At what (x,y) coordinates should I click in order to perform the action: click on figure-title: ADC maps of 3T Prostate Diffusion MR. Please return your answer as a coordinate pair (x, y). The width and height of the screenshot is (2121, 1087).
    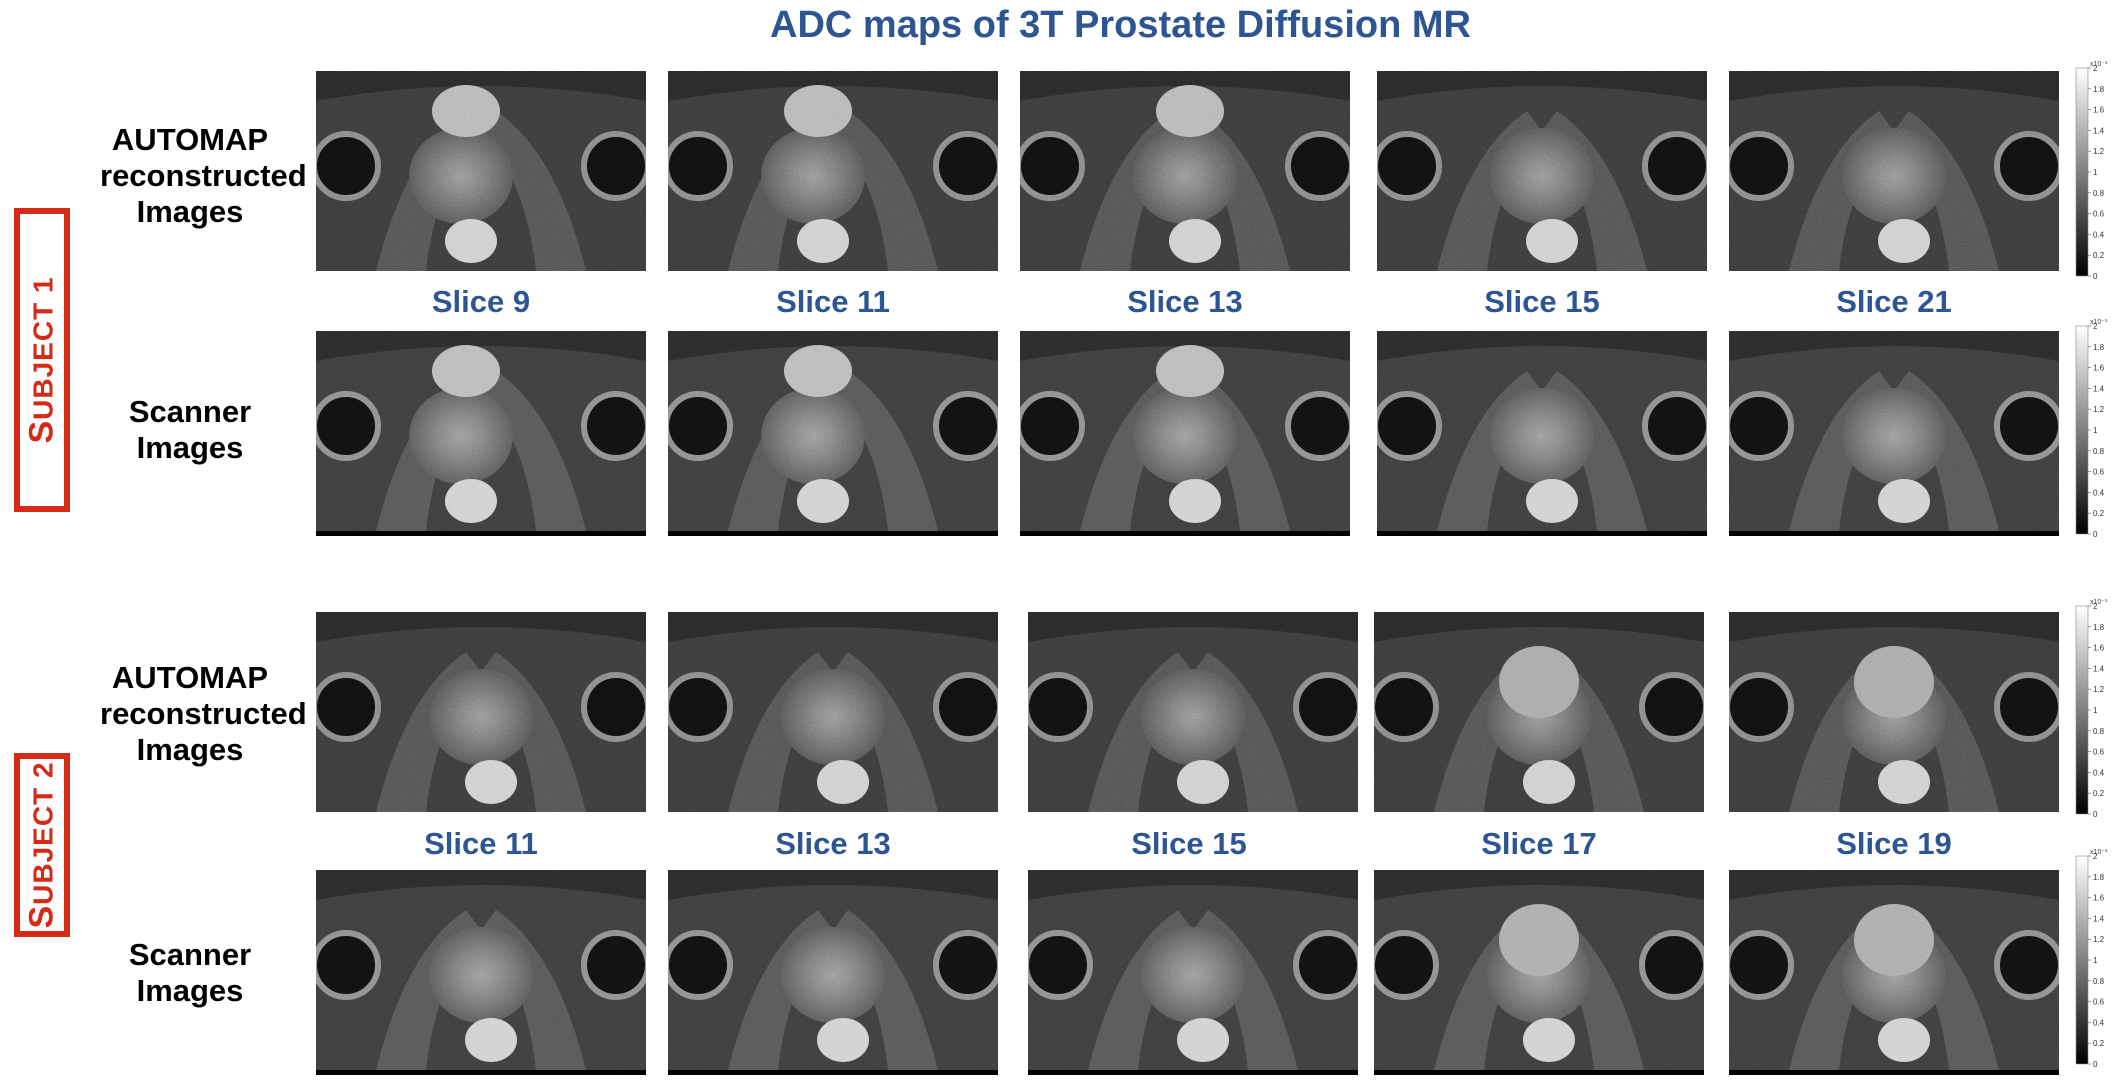
    Looking at the image, I should click on (1120, 25).